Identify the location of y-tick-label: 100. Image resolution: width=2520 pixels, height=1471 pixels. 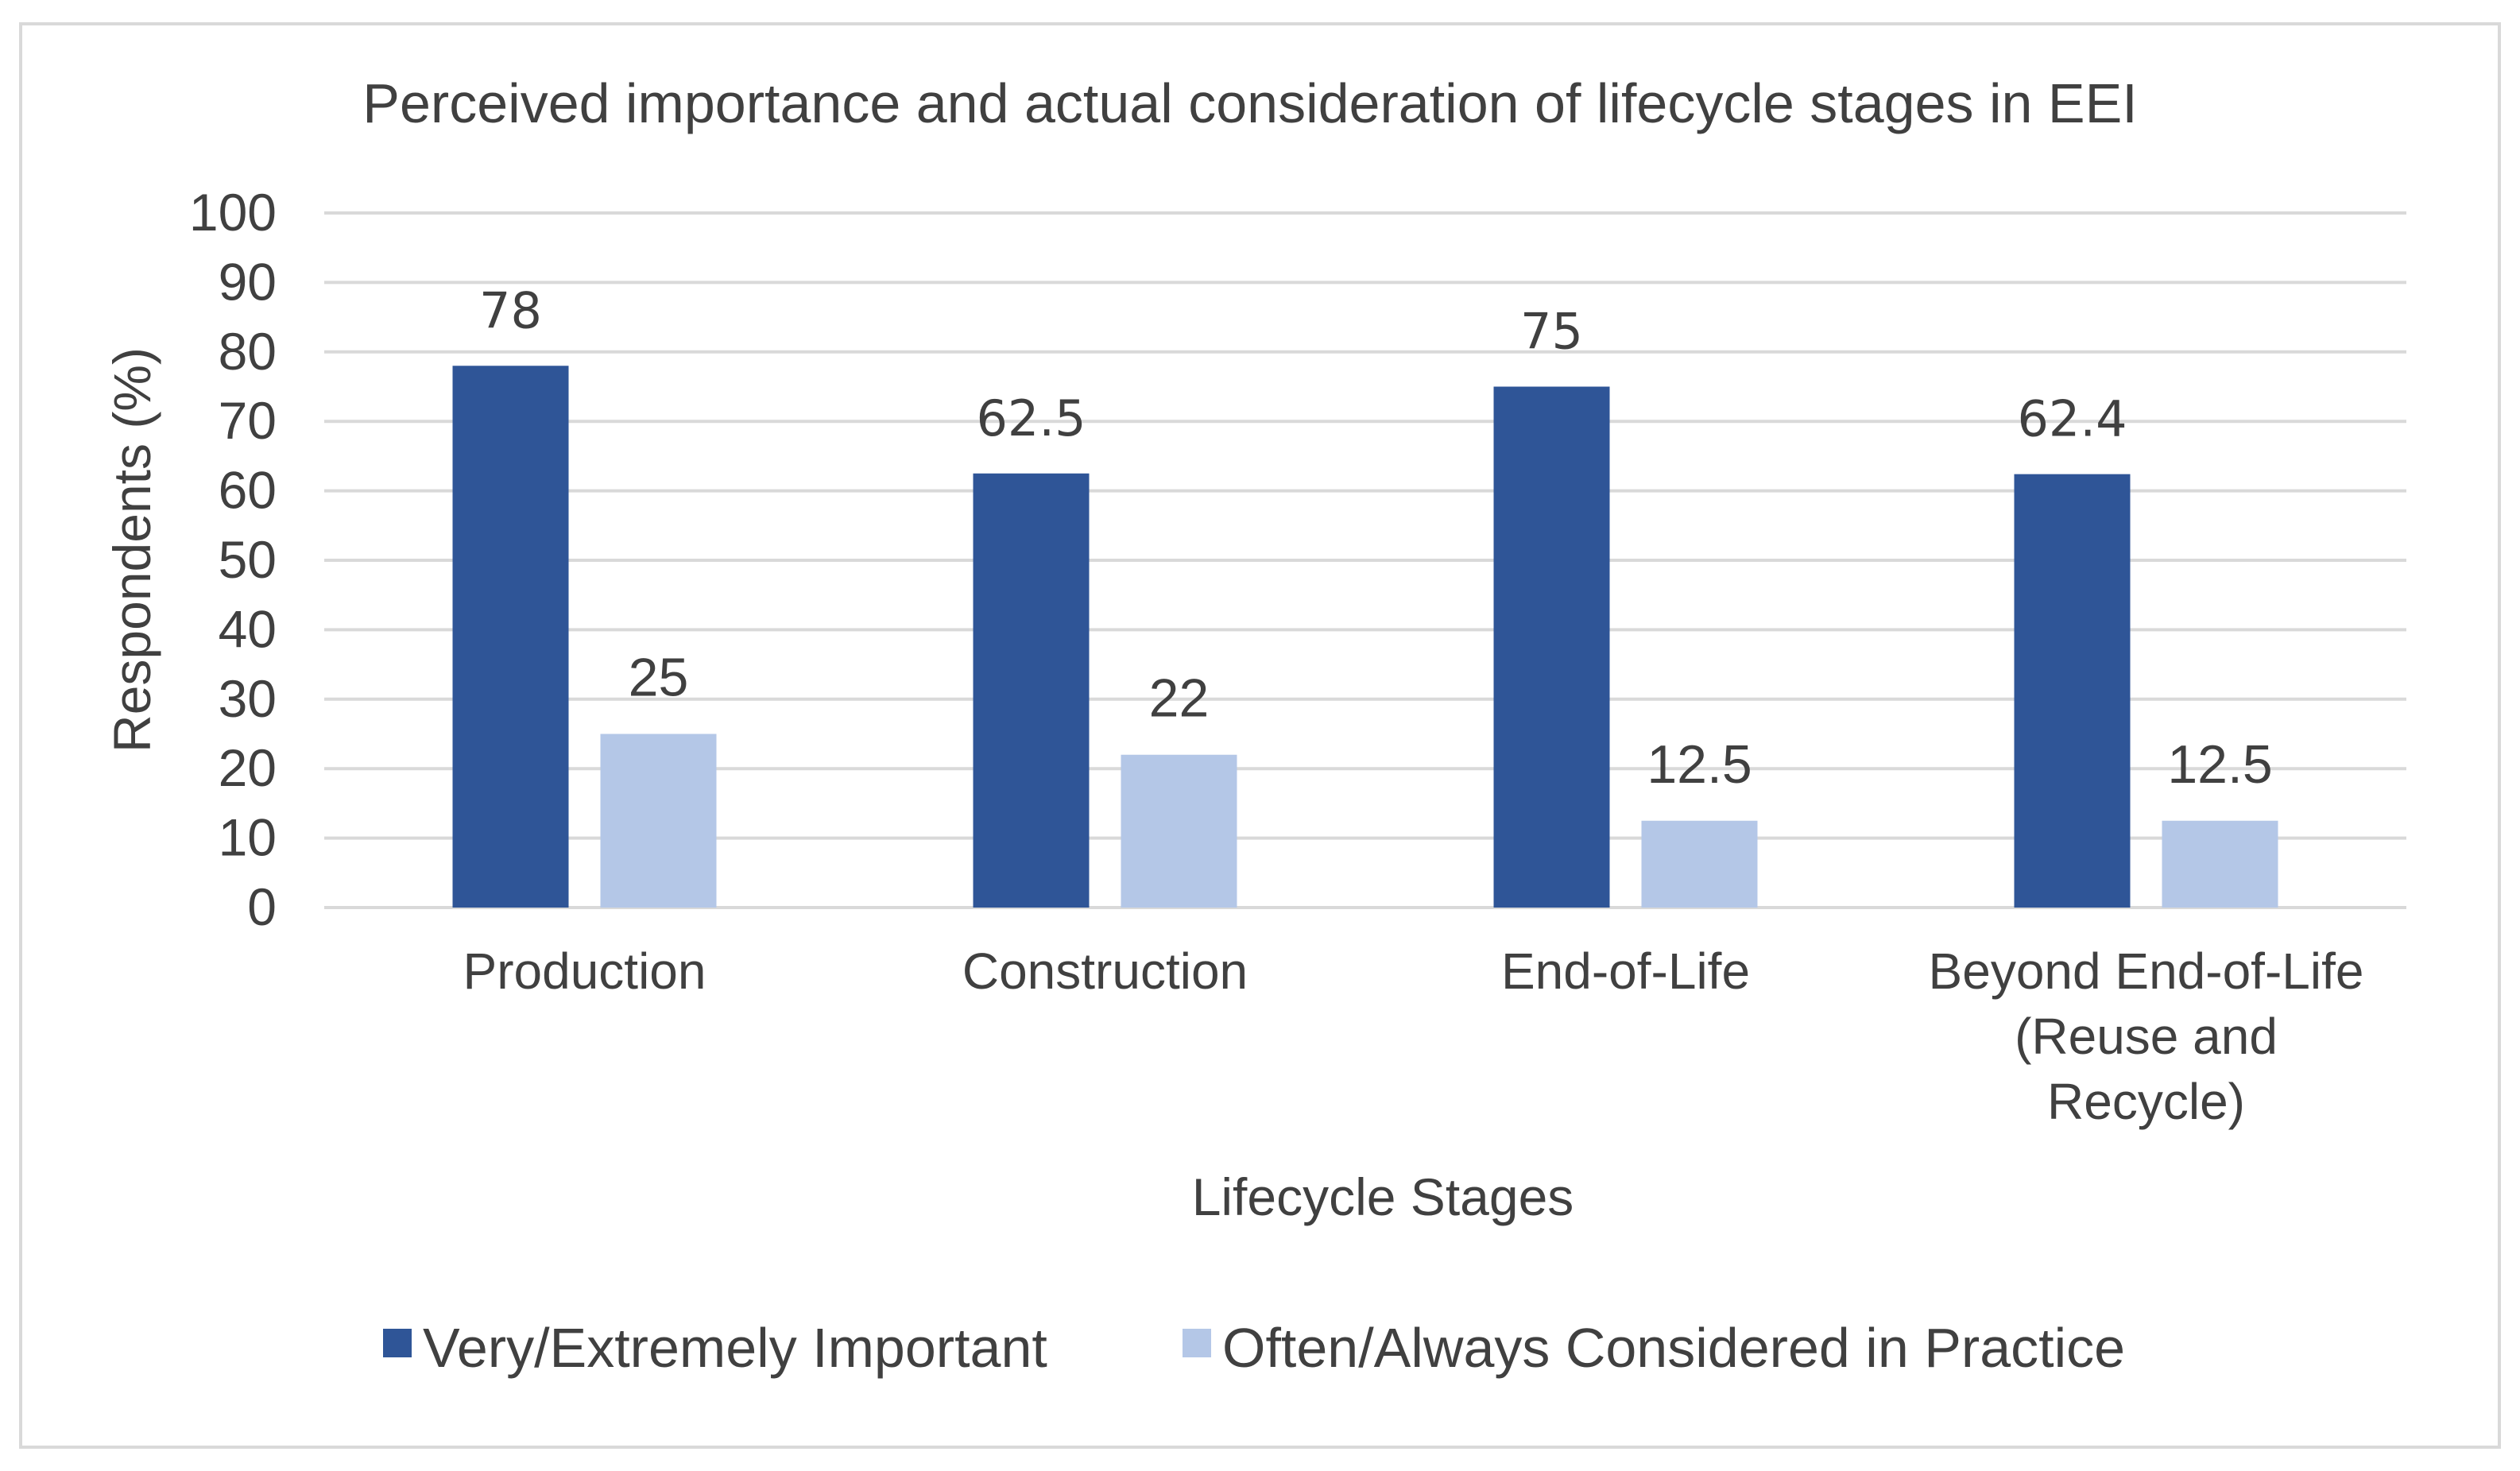
(233, 212).